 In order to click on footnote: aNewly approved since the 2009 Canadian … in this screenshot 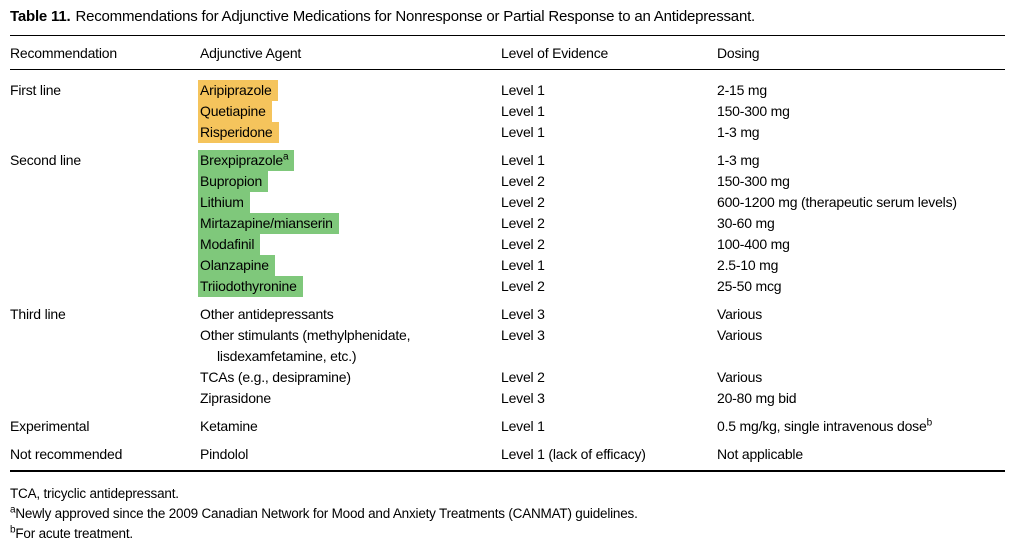, I will do `click(507, 514)`.